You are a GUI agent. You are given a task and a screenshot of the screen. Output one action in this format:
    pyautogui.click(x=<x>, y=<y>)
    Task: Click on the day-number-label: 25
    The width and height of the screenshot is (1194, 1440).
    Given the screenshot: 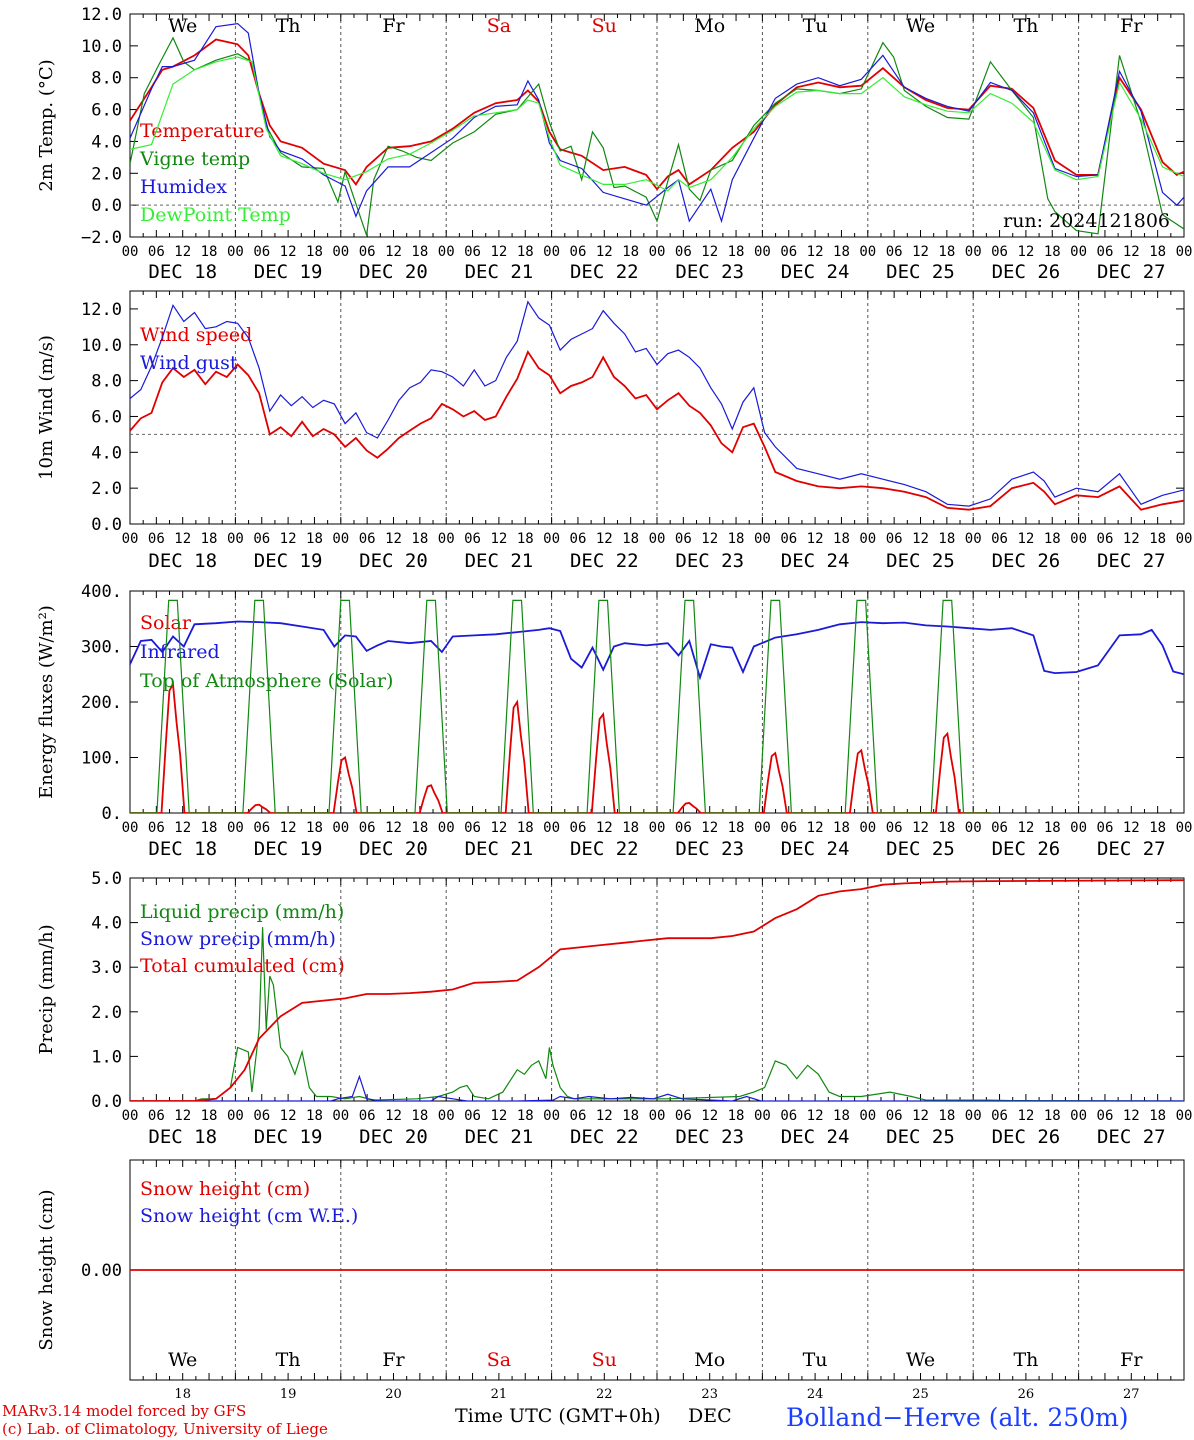 What is the action you would take?
    pyautogui.click(x=920, y=1394)
    